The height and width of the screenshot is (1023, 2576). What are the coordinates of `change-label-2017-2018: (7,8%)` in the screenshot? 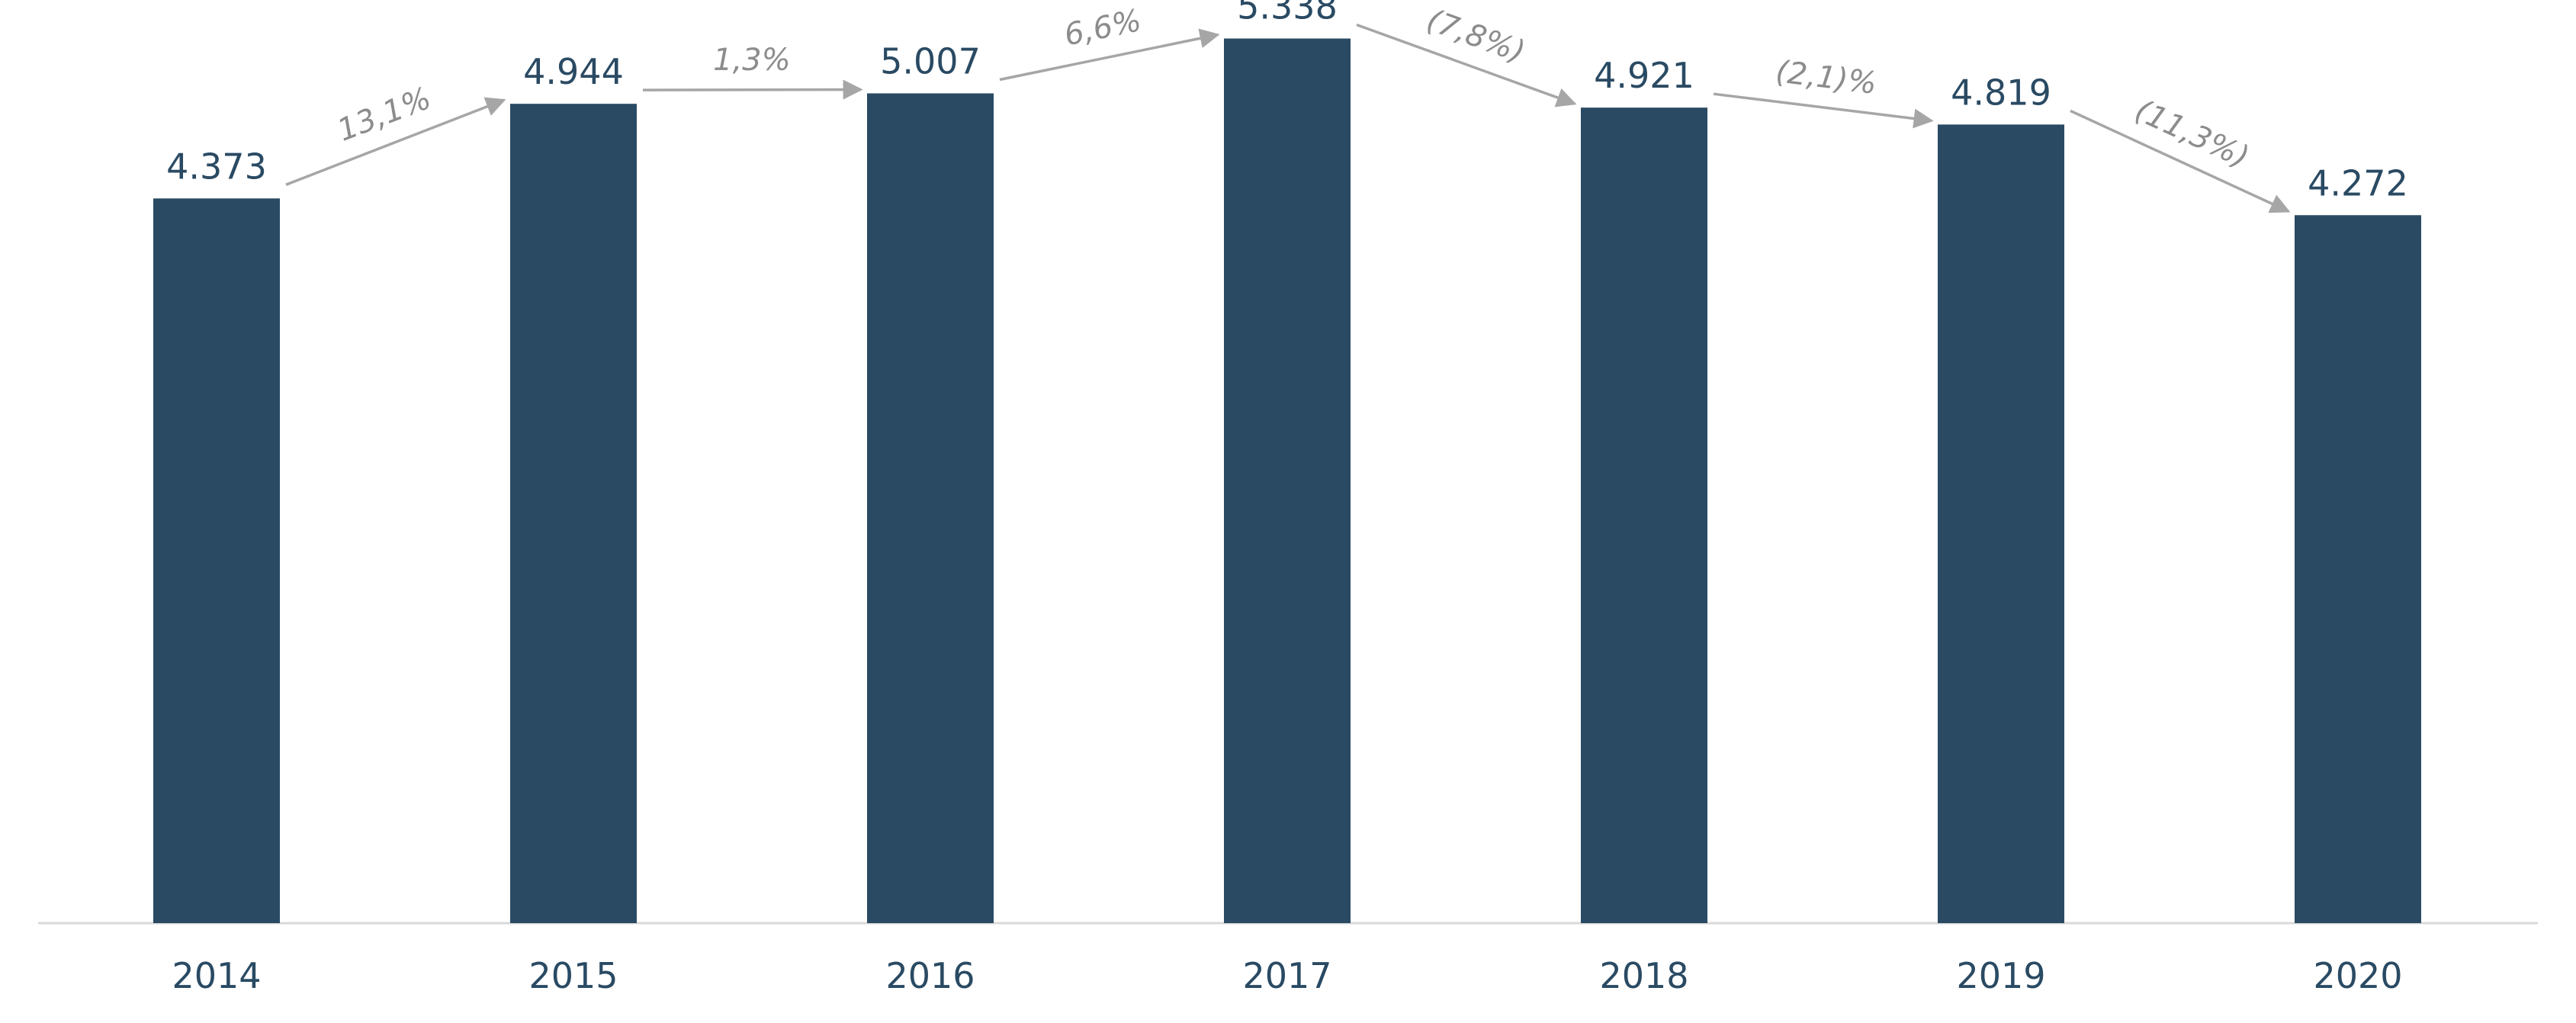 It's located at (1476, 36).